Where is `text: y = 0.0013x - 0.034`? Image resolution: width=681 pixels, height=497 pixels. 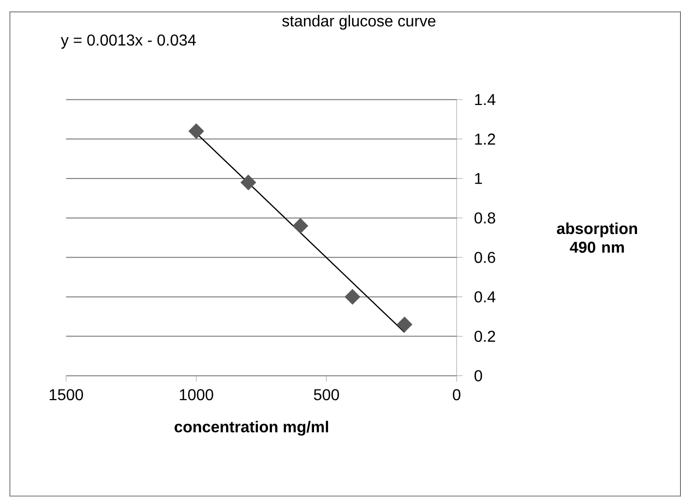 text: y = 0.0013x - 0.034 is located at coordinates (128, 41).